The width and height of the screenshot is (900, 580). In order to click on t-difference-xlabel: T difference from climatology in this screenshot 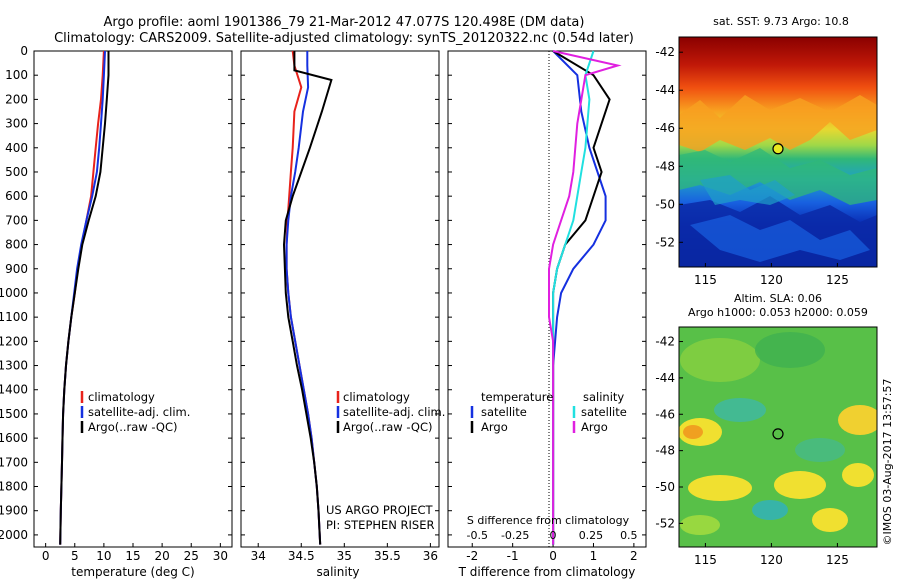, I will do `click(547, 572)`.